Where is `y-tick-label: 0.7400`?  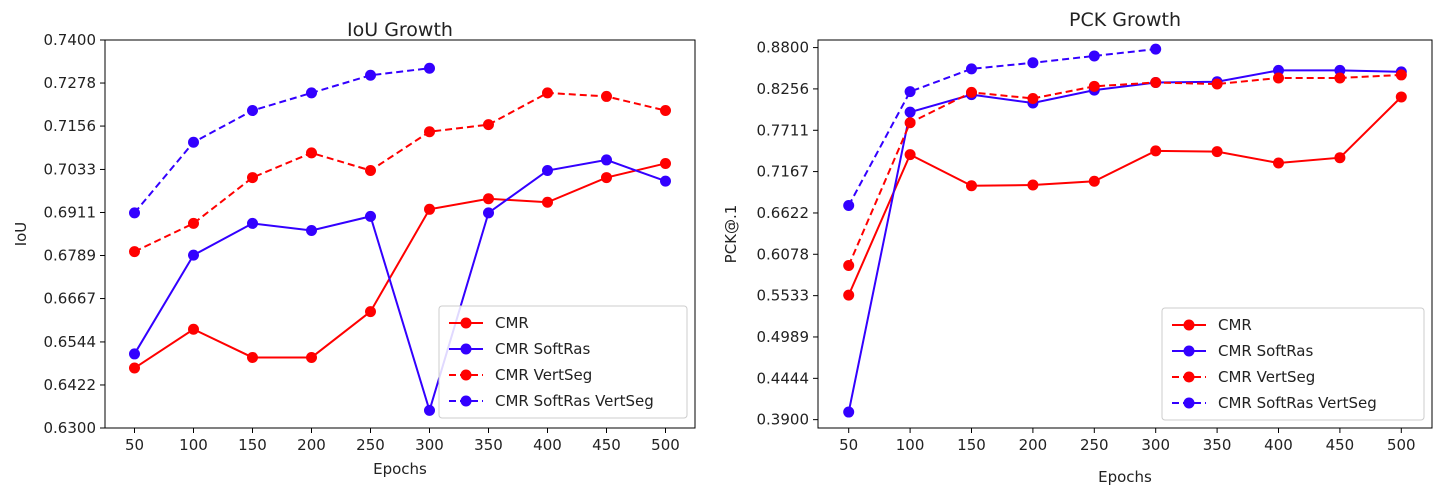 y-tick-label: 0.7400 is located at coordinates (70, 40).